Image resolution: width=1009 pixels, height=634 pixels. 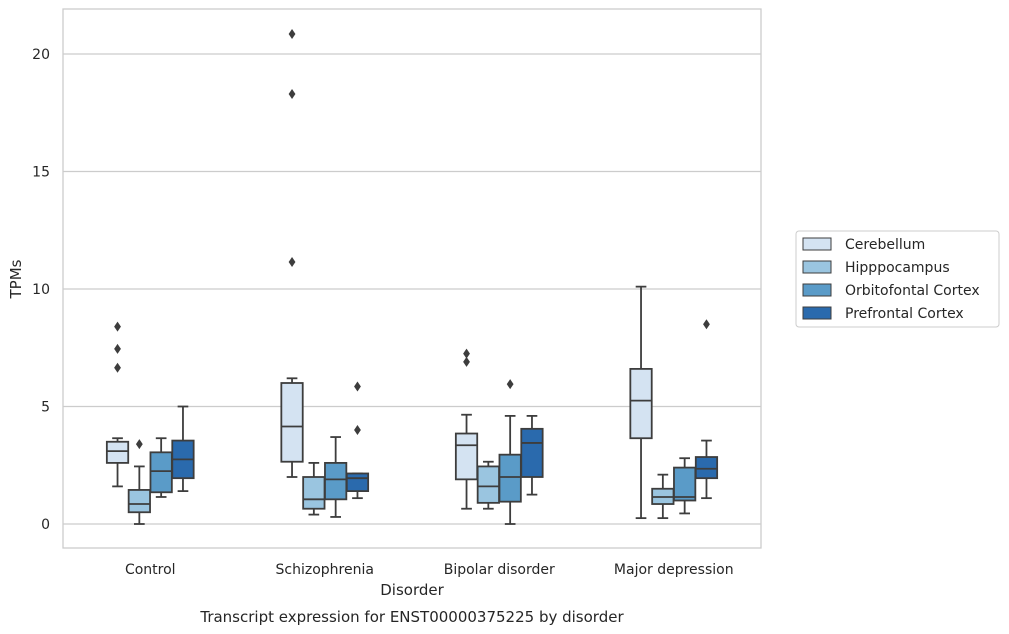 What do you see at coordinates (897, 268) in the screenshot?
I see `legend-label: Hipppocampus` at bounding box center [897, 268].